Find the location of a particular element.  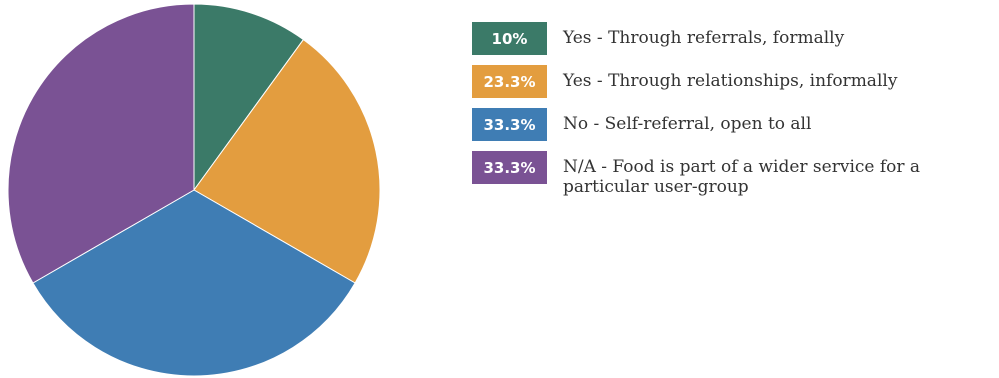

legend-swatch-referrals-formally: 10% is located at coordinates (509, 38).